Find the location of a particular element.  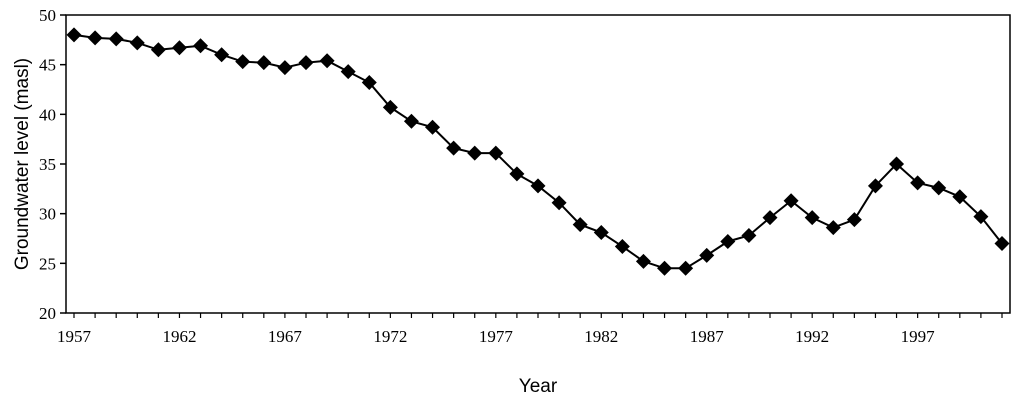

x-axis-title: Year is located at coordinates (538, 386).